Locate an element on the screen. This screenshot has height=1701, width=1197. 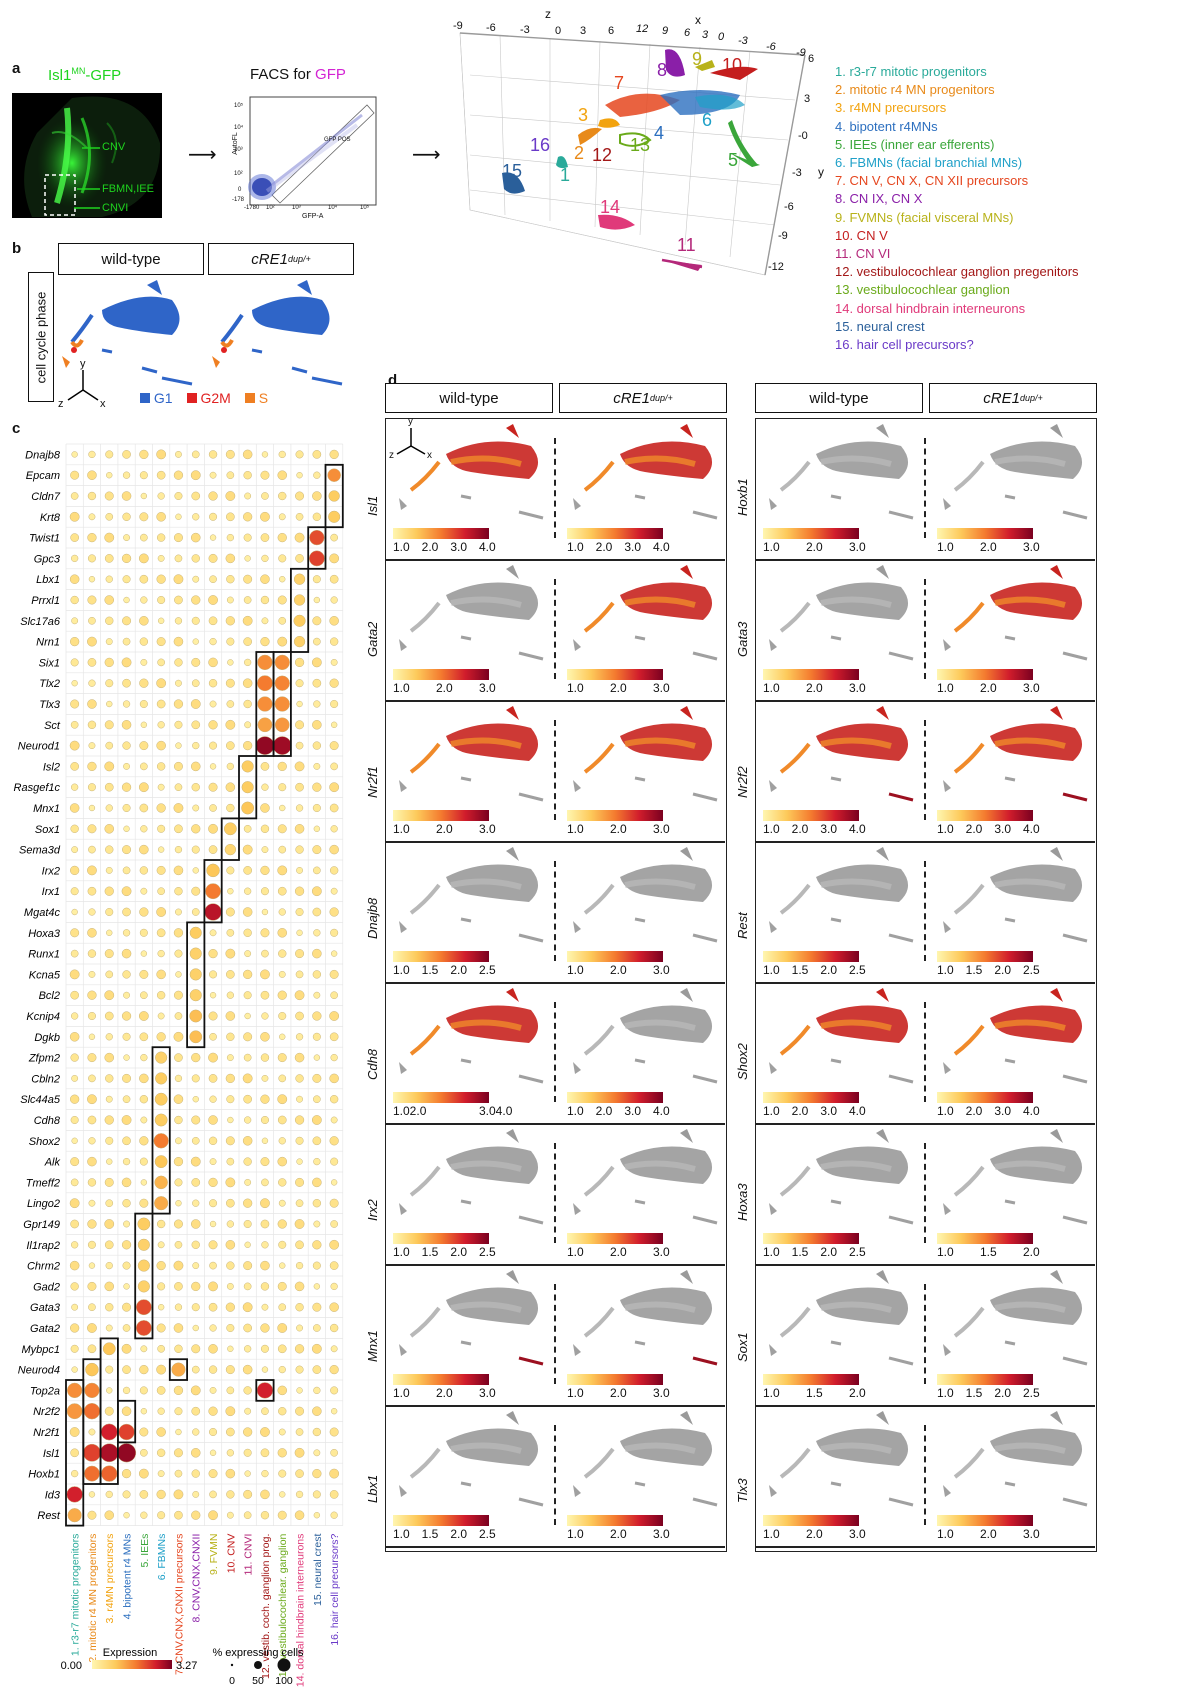
row-divider is located at coordinates (555, 1406).